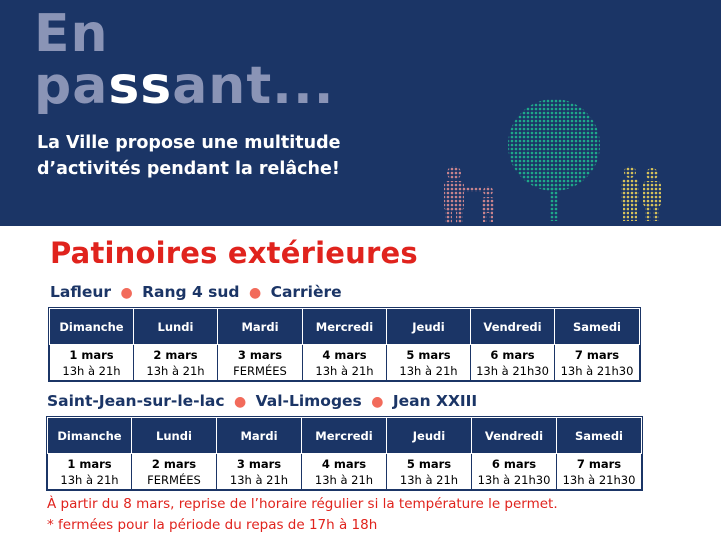 Image resolution: width=721 pixels, height=535 pixels. I want to click on family-walking-tree-illustration, so click(552, 161).